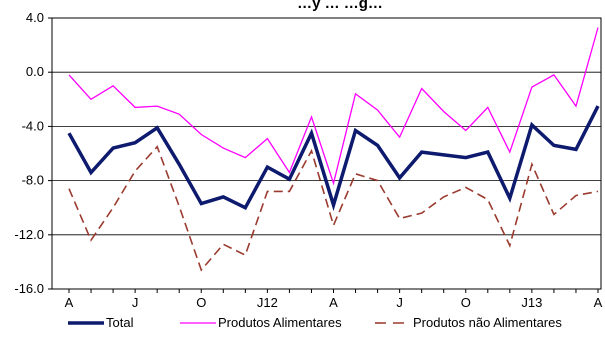 Image resolution: width=605 pixels, height=338 pixels. I want to click on y-tick-label: -8.0, so click(33, 180).